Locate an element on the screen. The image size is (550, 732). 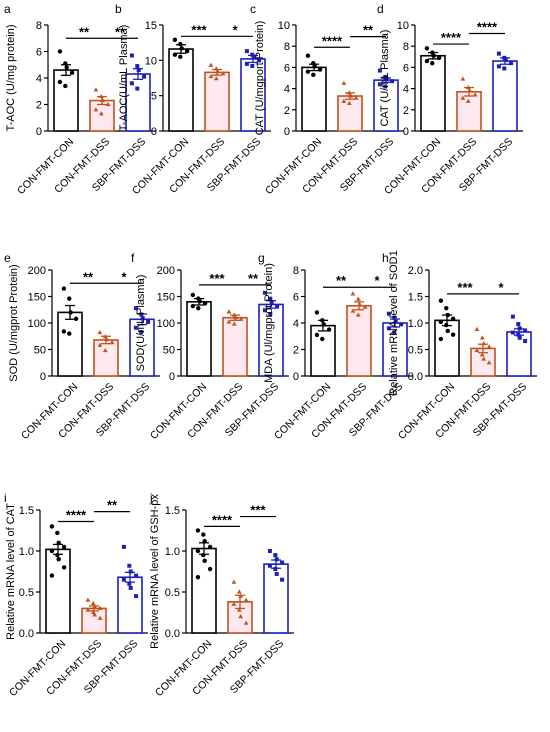
panel-letter: a is located at coordinates (7, 9).